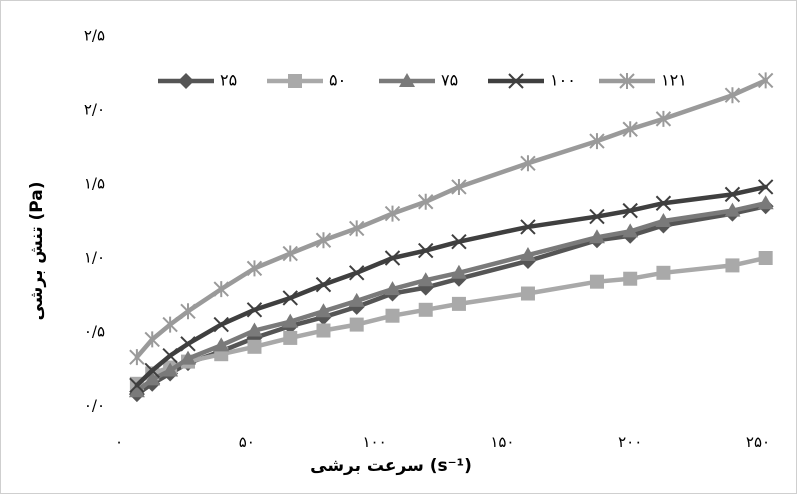 This screenshot has width=797, height=497. I want to click on legend-item: ۵۰, so click(306, 80).